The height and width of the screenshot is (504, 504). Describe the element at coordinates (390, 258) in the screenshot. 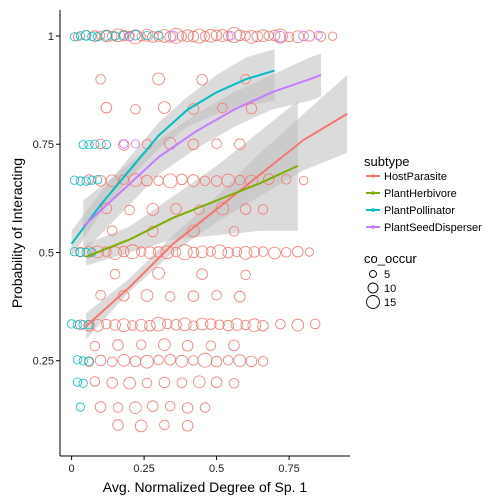

I see `legend-co-occur-title: co_occur` at that location.